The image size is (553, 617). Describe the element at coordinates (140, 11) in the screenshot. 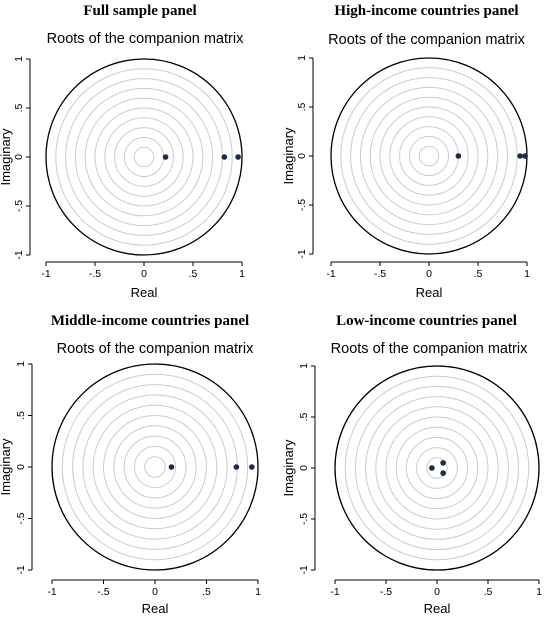

I see `panel-title: Full sample panel` at that location.